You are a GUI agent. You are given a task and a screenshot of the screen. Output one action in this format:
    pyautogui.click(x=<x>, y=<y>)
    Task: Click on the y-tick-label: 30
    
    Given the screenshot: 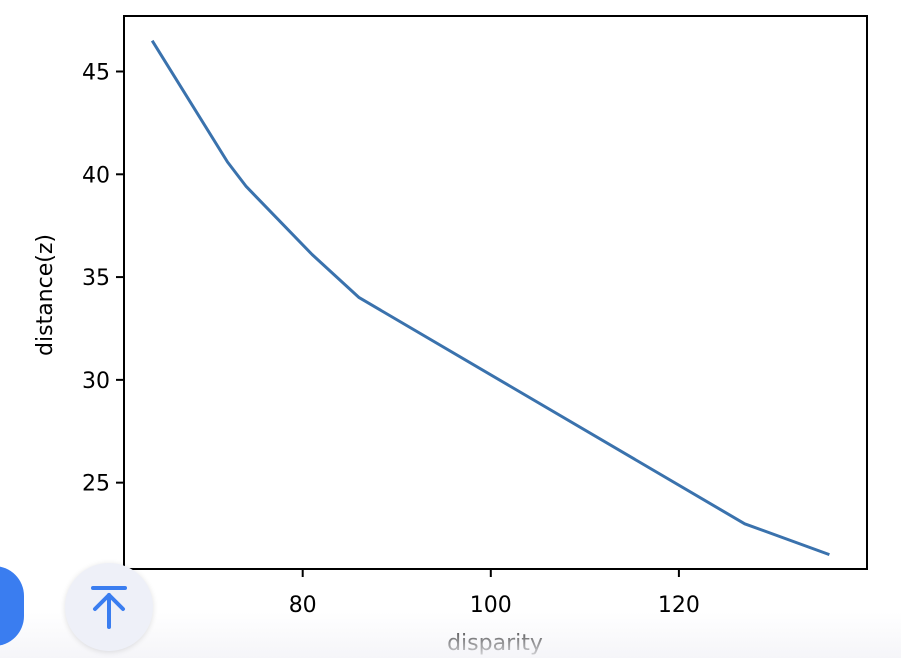 What is the action you would take?
    pyautogui.click(x=96, y=381)
    